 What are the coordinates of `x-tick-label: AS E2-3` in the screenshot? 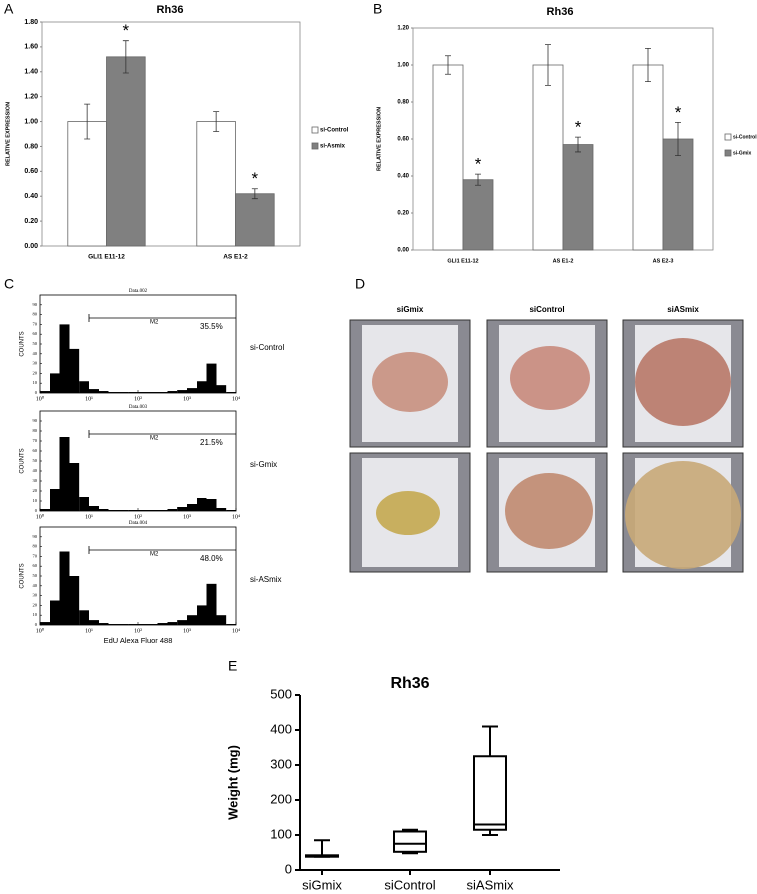 It's located at (663, 261).